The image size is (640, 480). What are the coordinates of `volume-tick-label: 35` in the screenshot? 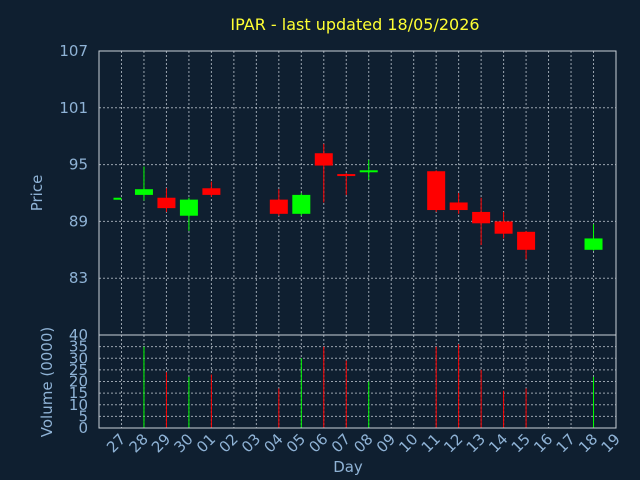 It's located at (78, 347).